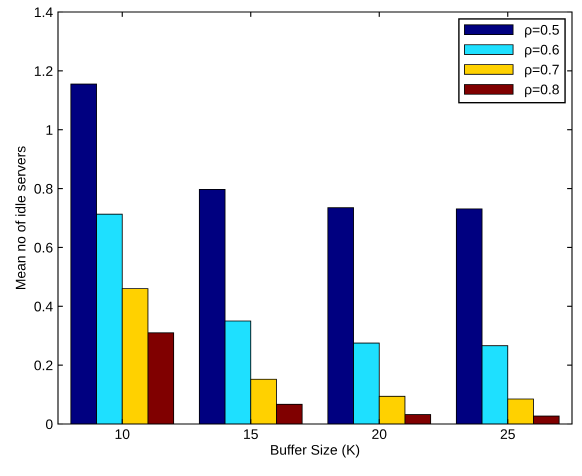  What do you see at coordinates (43, 365) in the screenshot?
I see `y-tick-label: 0.2` at bounding box center [43, 365].